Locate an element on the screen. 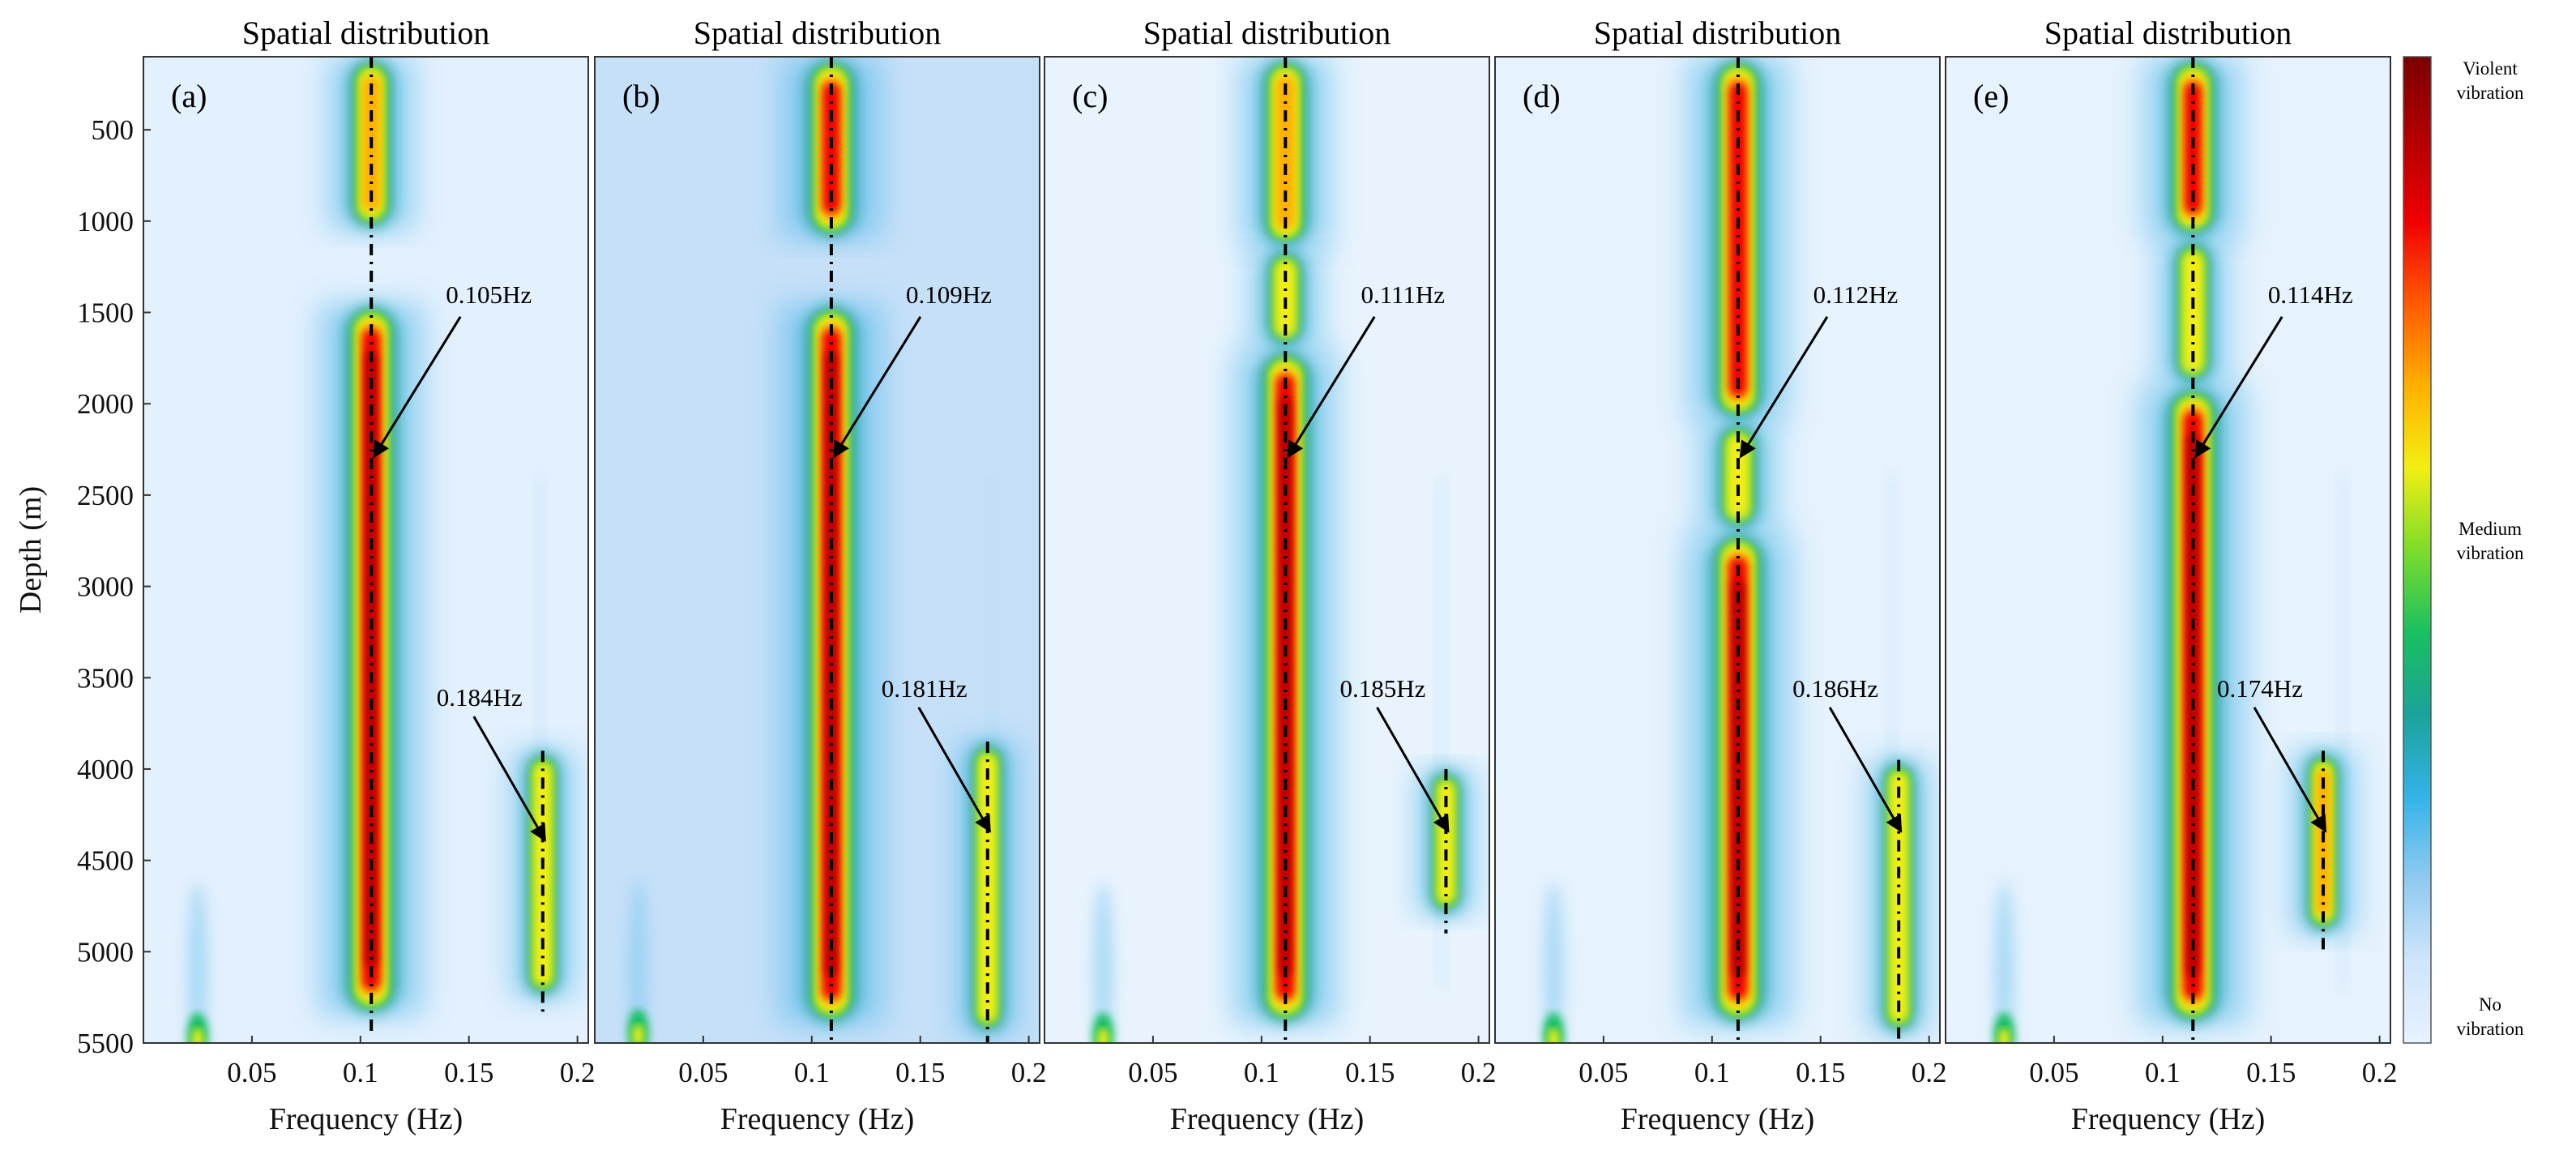 The height and width of the screenshot is (1167, 2576). y-tick-label: 5000 is located at coordinates (105, 952).